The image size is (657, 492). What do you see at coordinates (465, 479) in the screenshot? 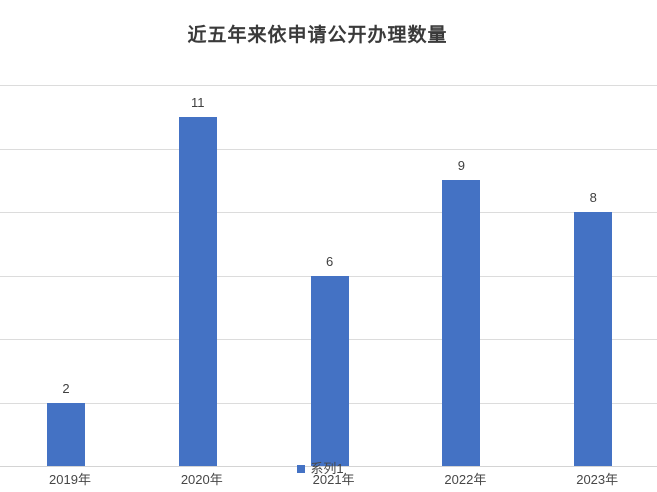
I see `x-axis-label: 2022年` at bounding box center [465, 479].